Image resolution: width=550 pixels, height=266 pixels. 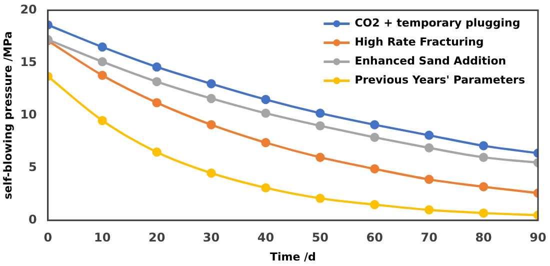 I want to click on x-tick-label: 90, so click(x=538, y=237).